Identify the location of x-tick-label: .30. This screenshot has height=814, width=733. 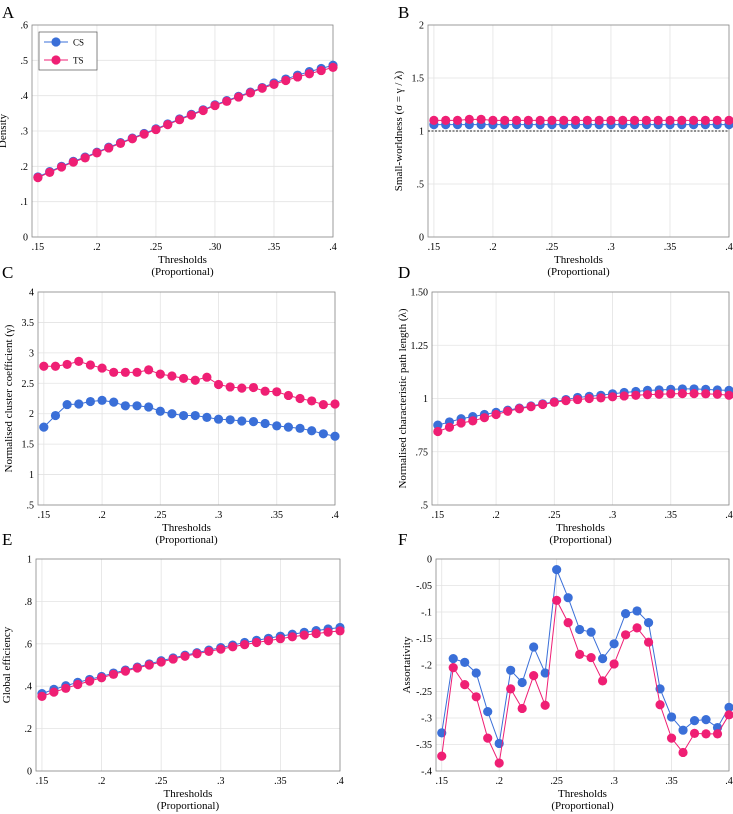
(215, 247).